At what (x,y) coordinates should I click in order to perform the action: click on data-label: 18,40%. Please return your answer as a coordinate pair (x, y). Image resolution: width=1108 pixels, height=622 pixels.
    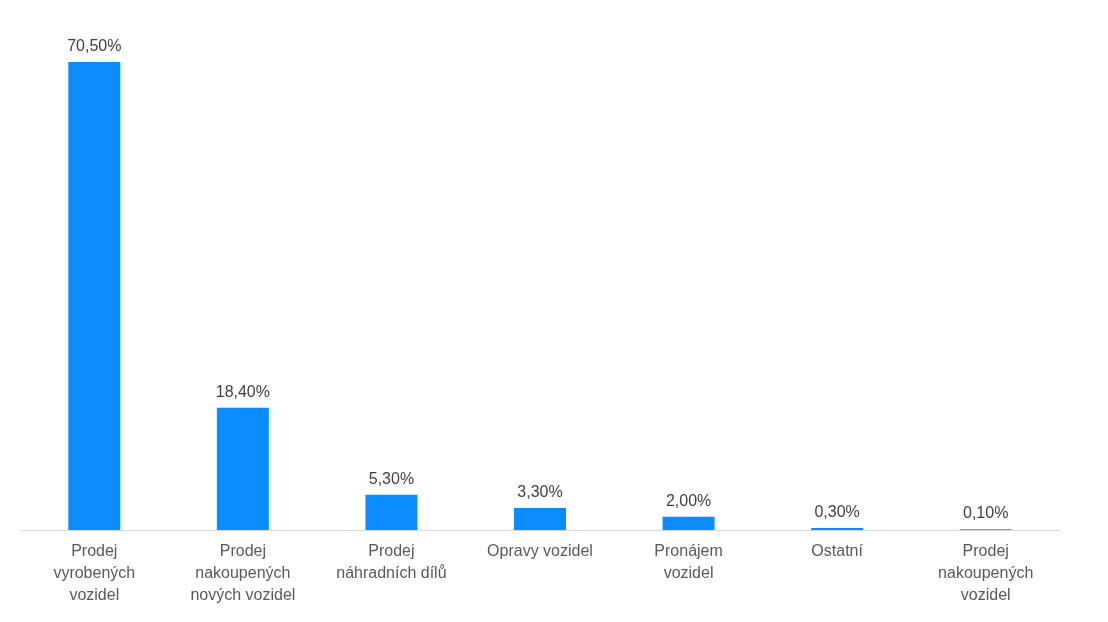
    Looking at the image, I should click on (242, 391).